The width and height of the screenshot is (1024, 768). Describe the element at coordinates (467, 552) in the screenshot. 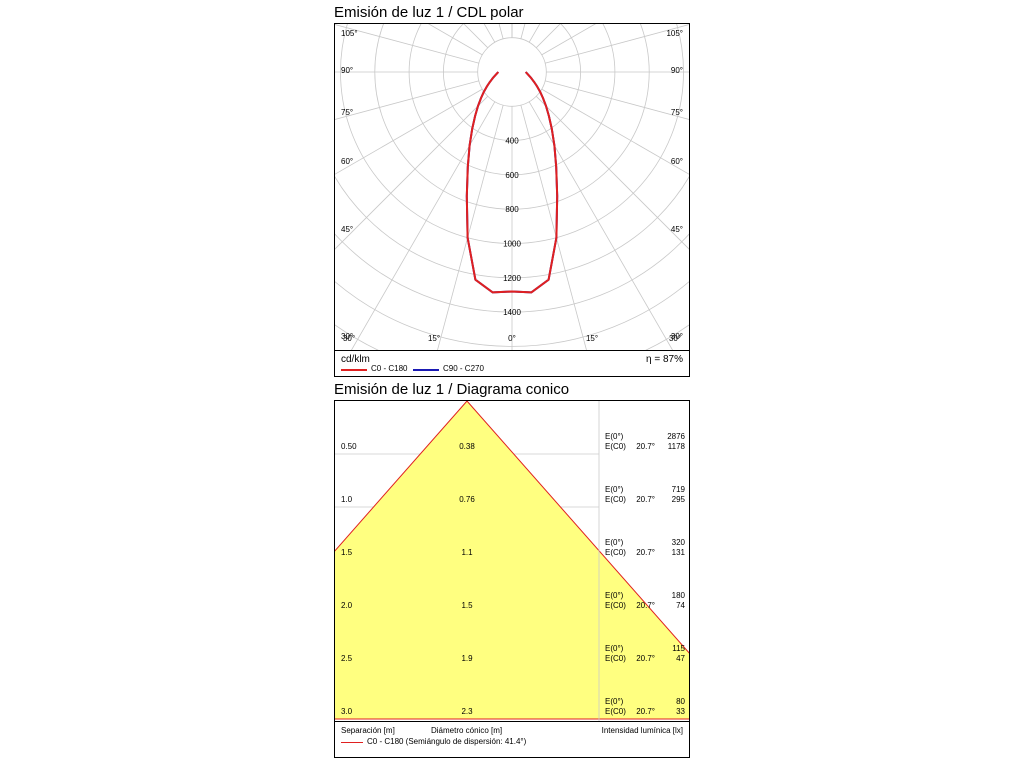

I see `diameter-label: 1.1` at that location.